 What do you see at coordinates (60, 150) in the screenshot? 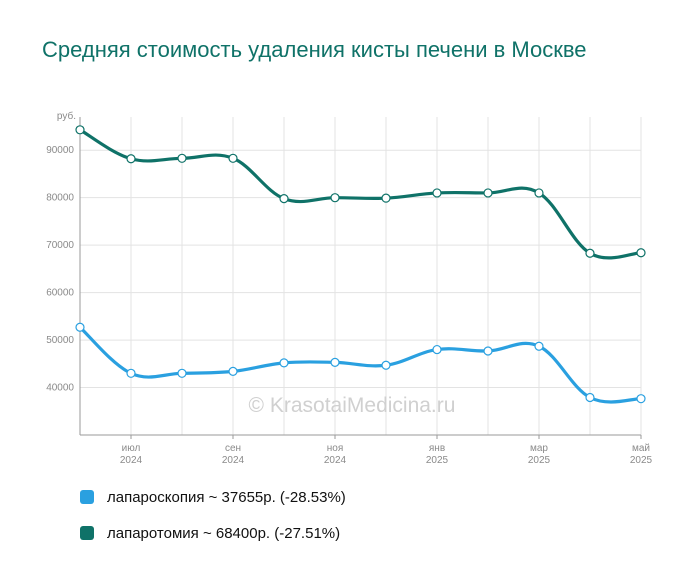
I see `y-tick-label: 90000` at bounding box center [60, 150].